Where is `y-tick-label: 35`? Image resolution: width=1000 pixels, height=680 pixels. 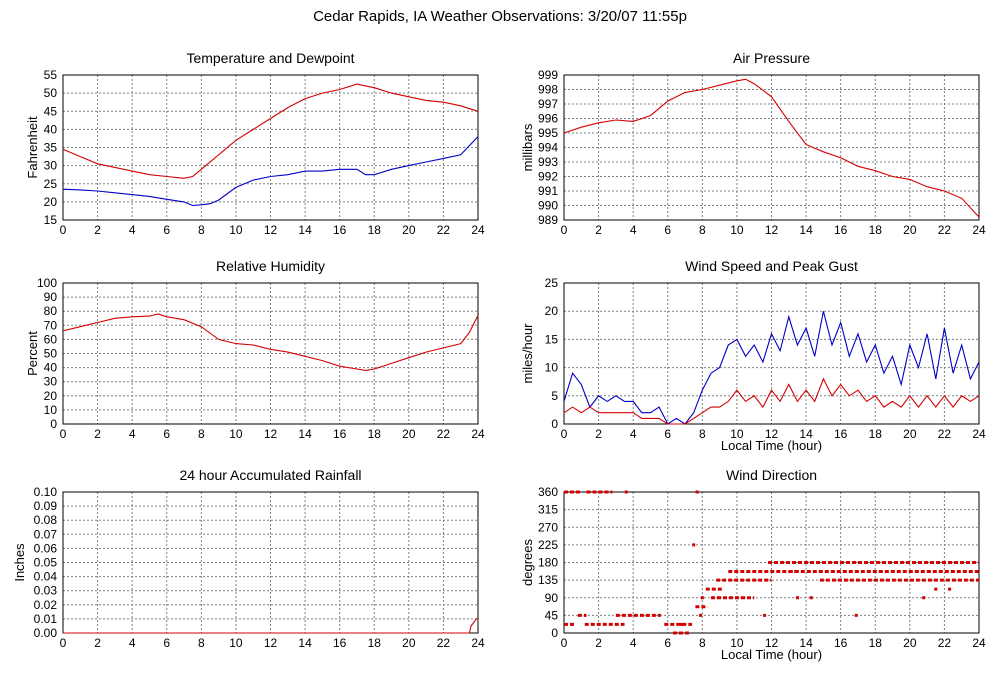 y-tick-label: 35 is located at coordinates (51, 148).